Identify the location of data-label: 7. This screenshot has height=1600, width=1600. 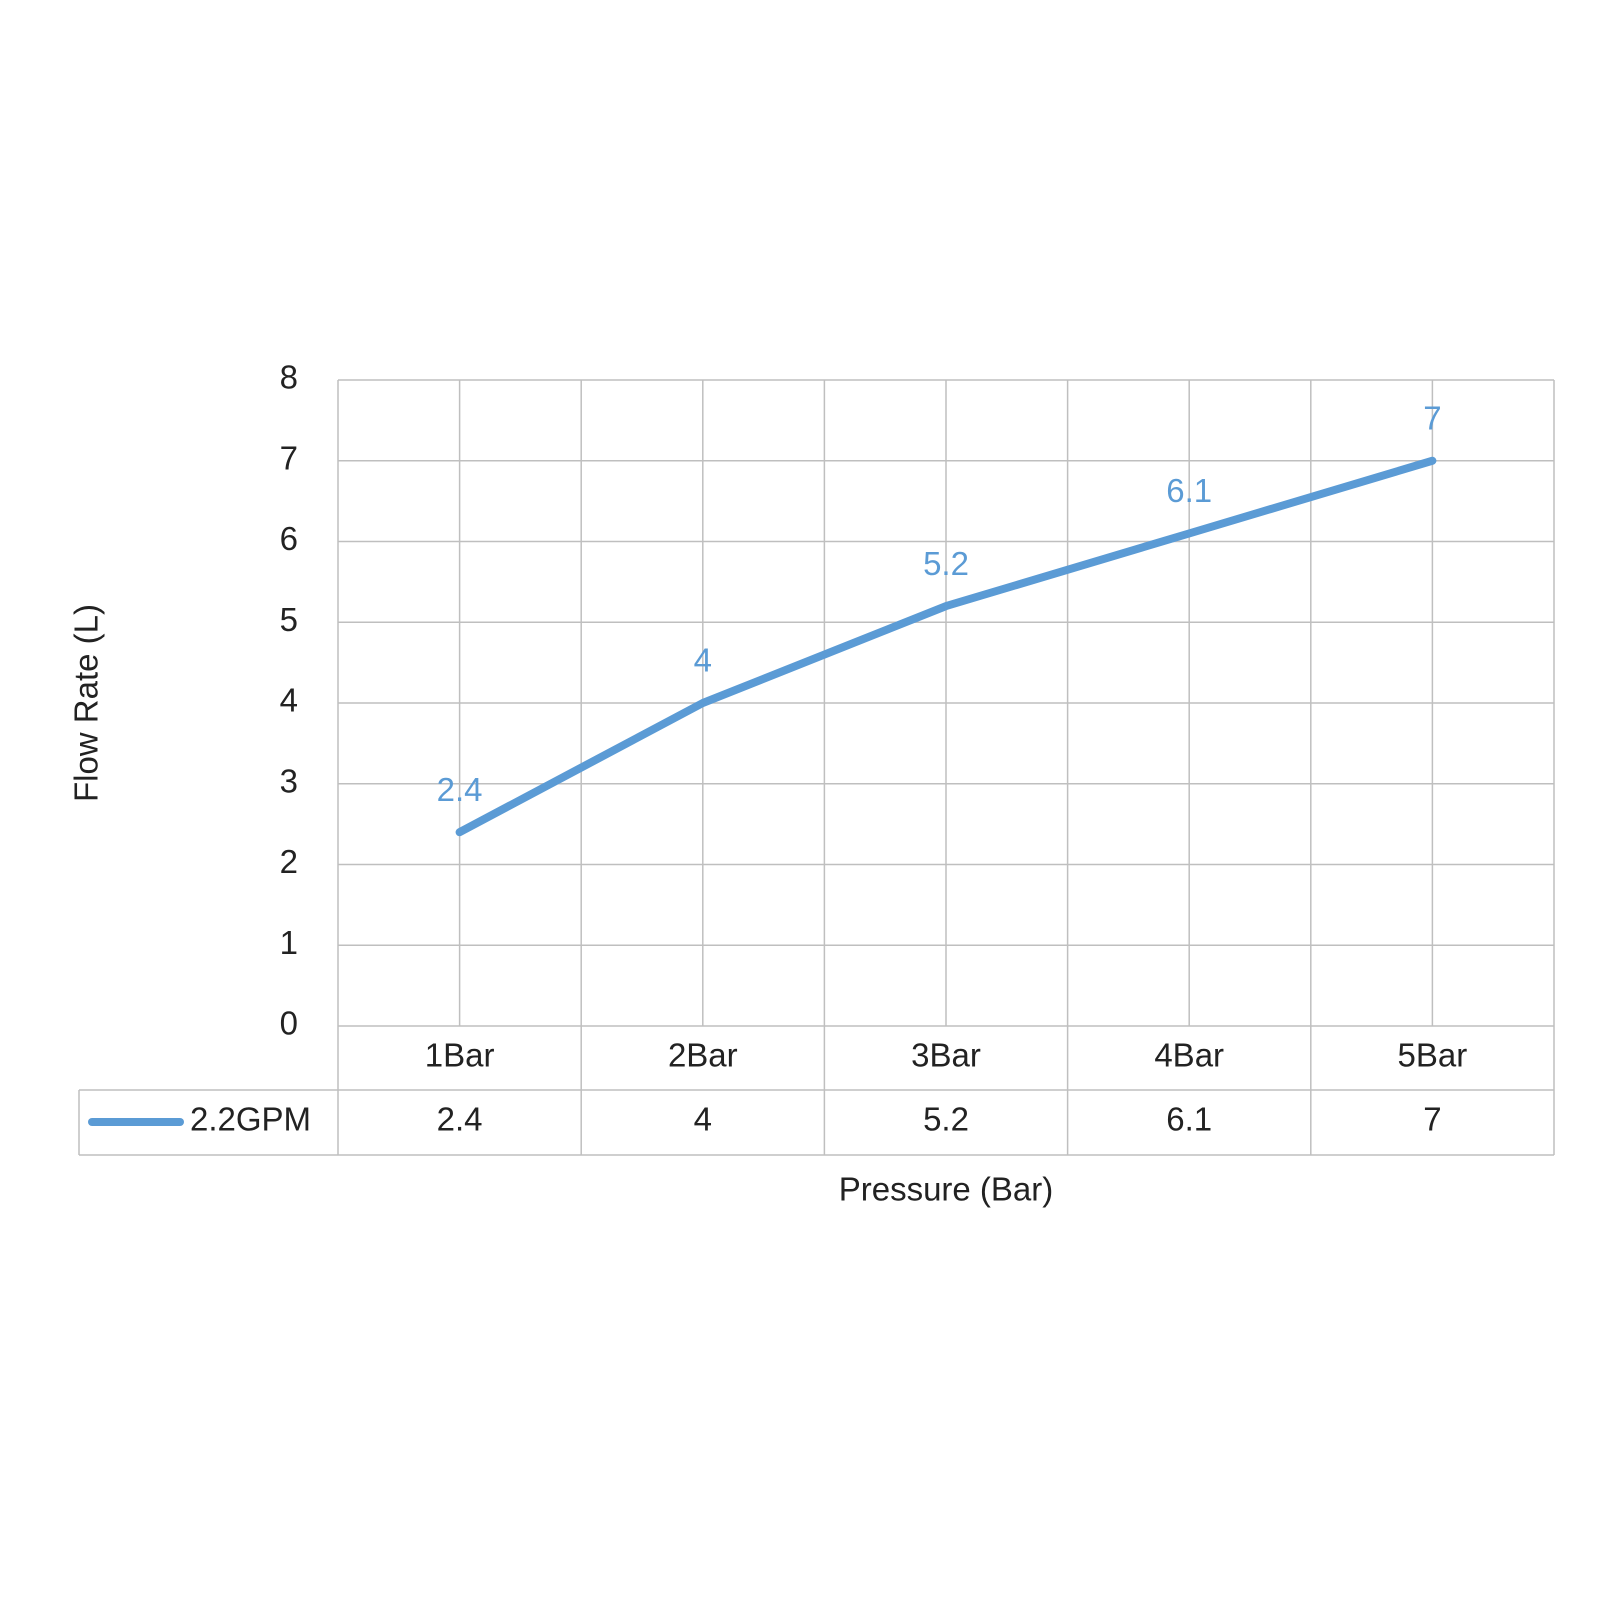
(1432, 417).